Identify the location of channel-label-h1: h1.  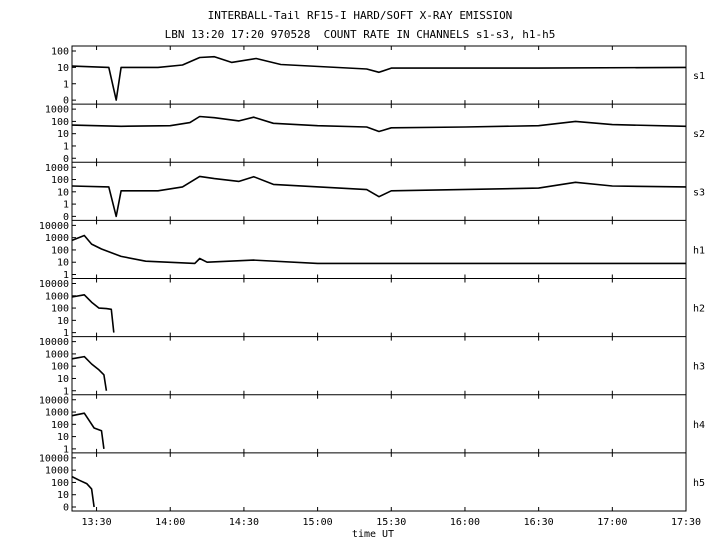
(699, 250).